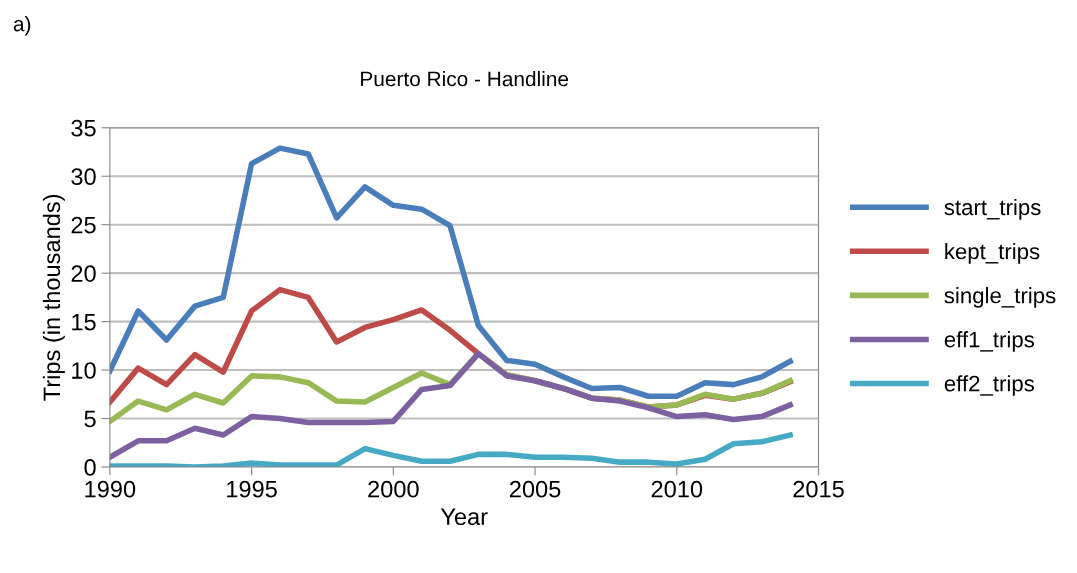  I want to click on y-tick-label: 20, so click(83, 273).